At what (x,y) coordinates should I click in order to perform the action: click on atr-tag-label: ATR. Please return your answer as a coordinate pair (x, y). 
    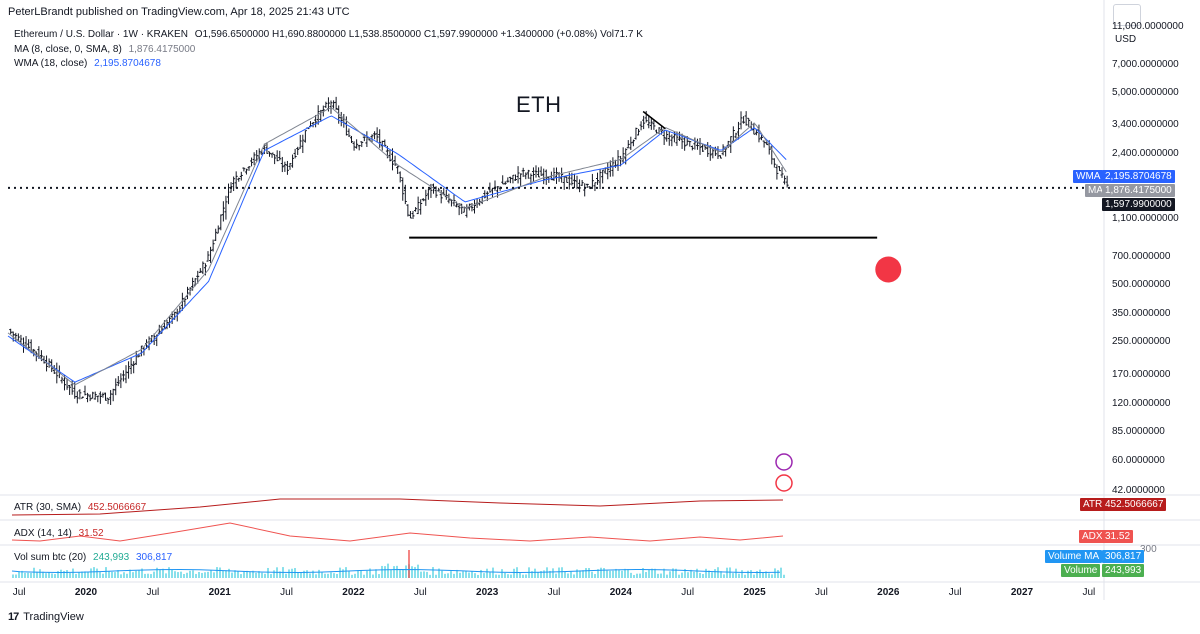
    Looking at the image, I should click on (1093, 504).